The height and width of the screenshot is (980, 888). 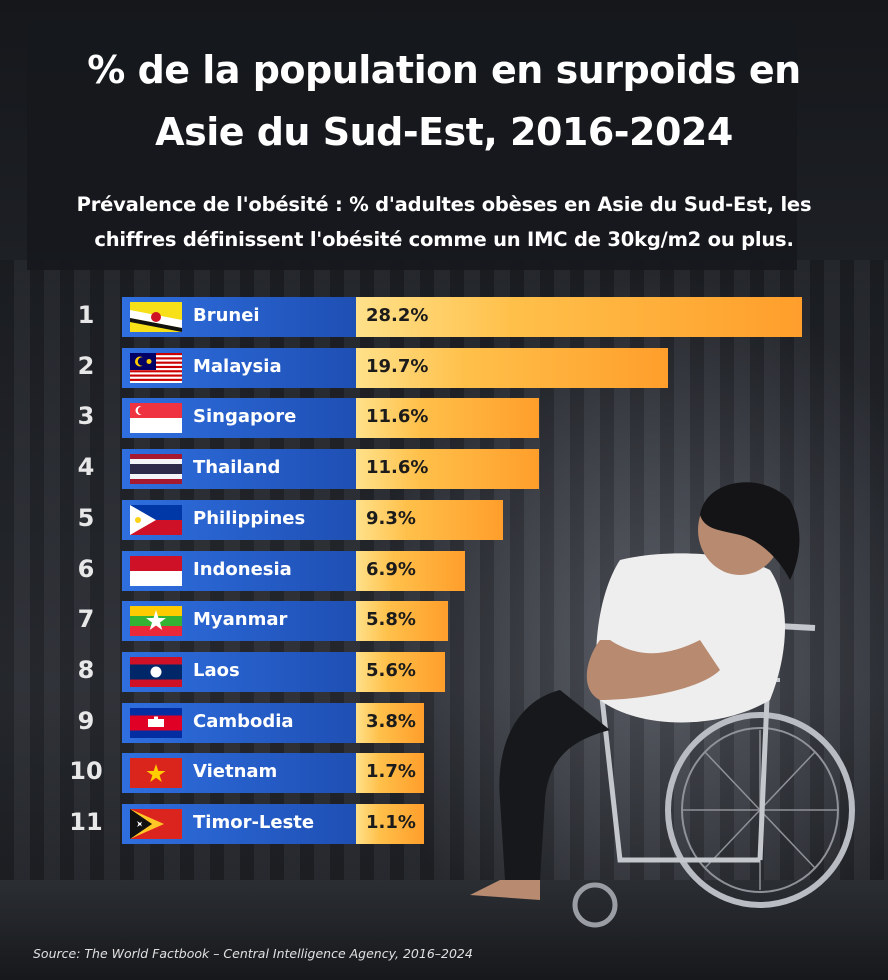 What do you see at coordinates (245, 417) in the screenshot?
I see `category-label: Singapore` at bounding box center [245, 417].